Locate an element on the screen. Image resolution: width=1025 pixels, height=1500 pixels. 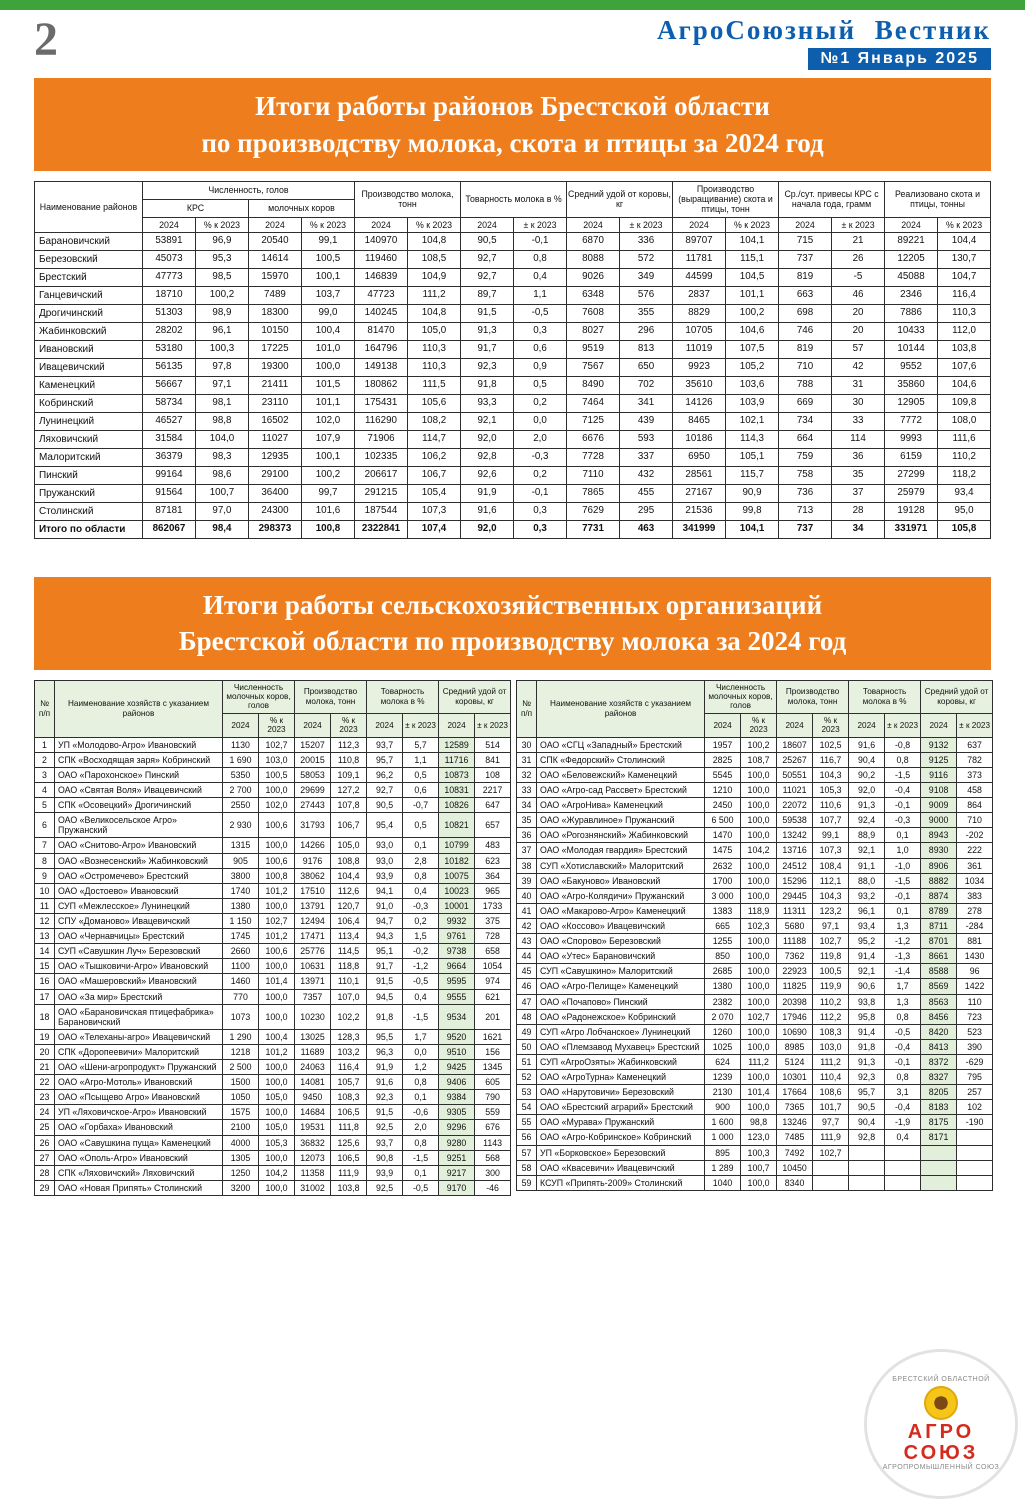
value-cell: 91,7 is located at coordinates (487, 349).